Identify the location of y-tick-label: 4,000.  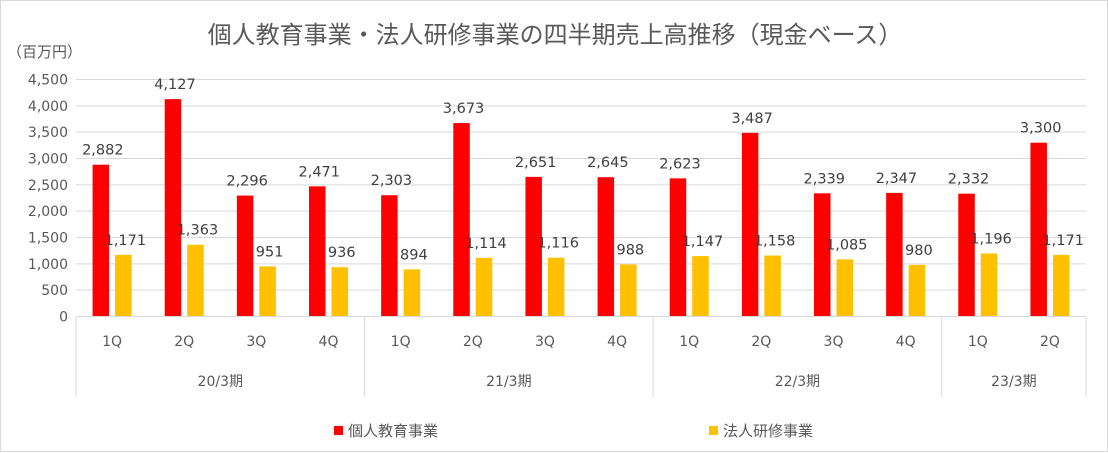
(48, 107).